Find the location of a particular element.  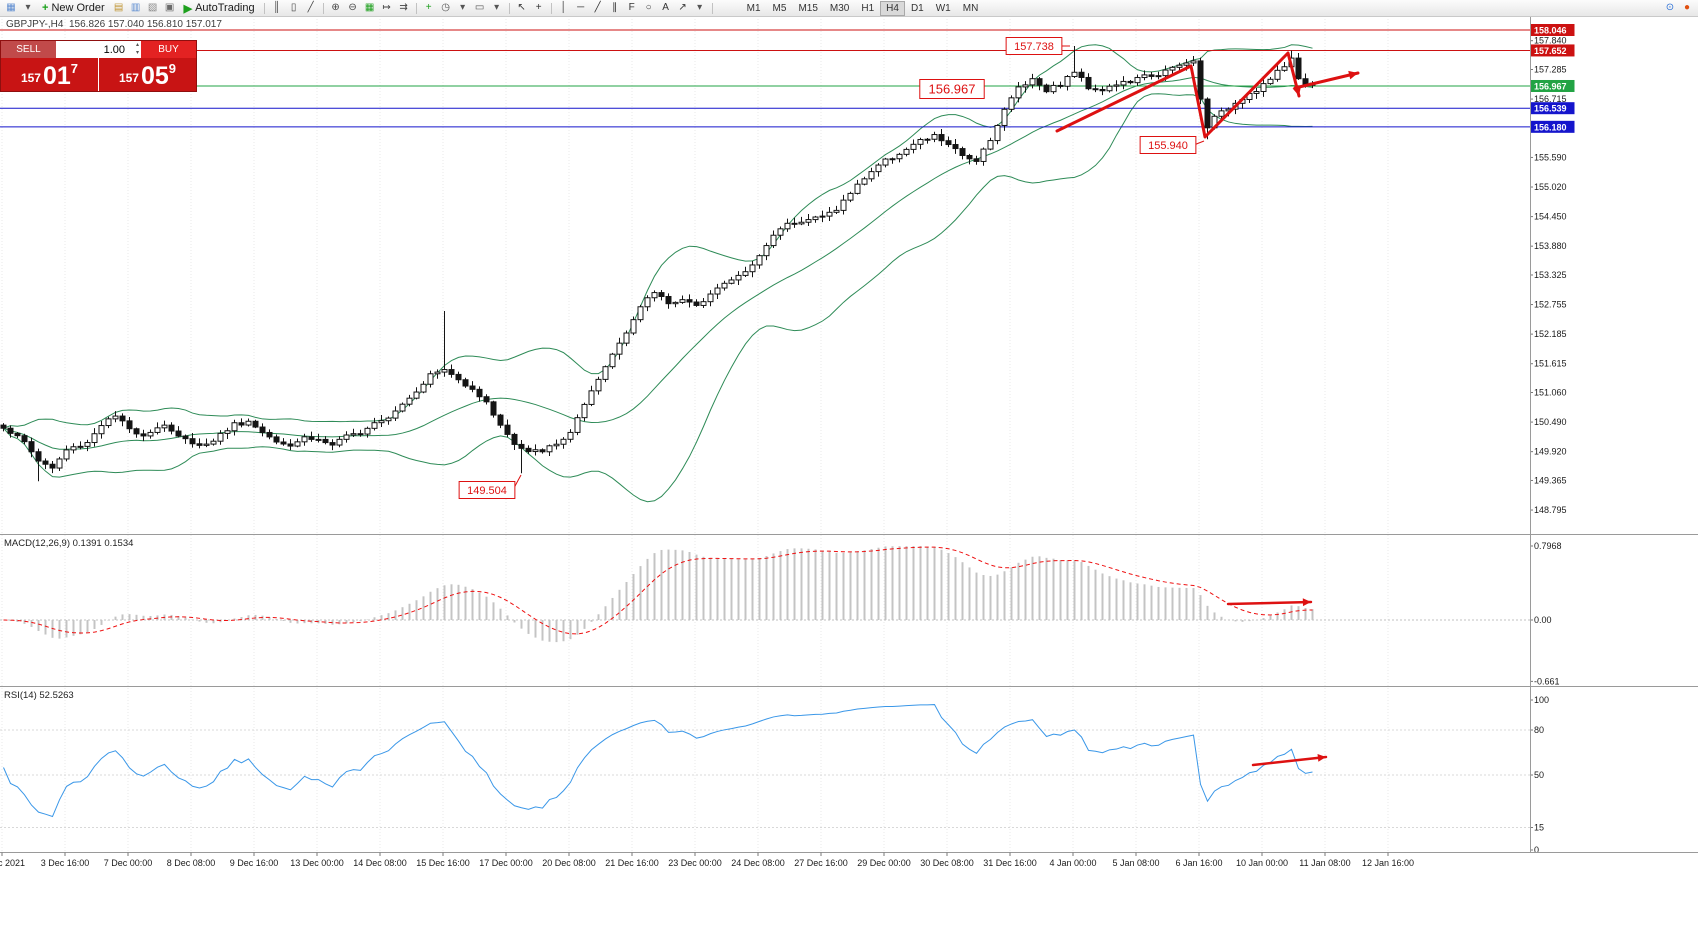

svg-text: 150.490 is located at coordinates (1550, 422).